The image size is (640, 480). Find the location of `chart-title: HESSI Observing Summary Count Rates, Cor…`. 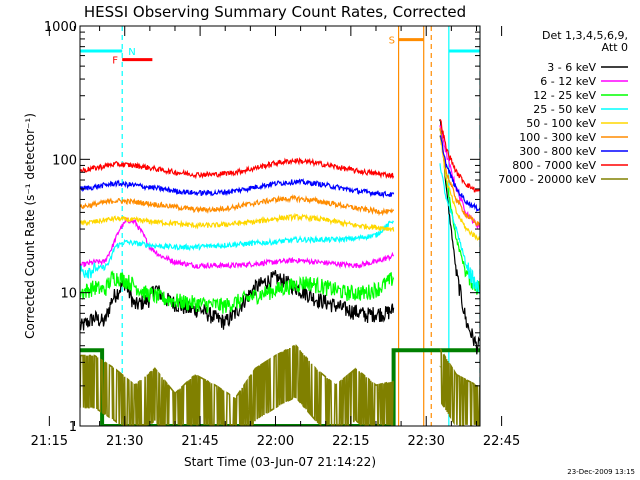

chart-title: HESSI Observing Summary Count Rates, Cor… is located at coordinates (275, 12).